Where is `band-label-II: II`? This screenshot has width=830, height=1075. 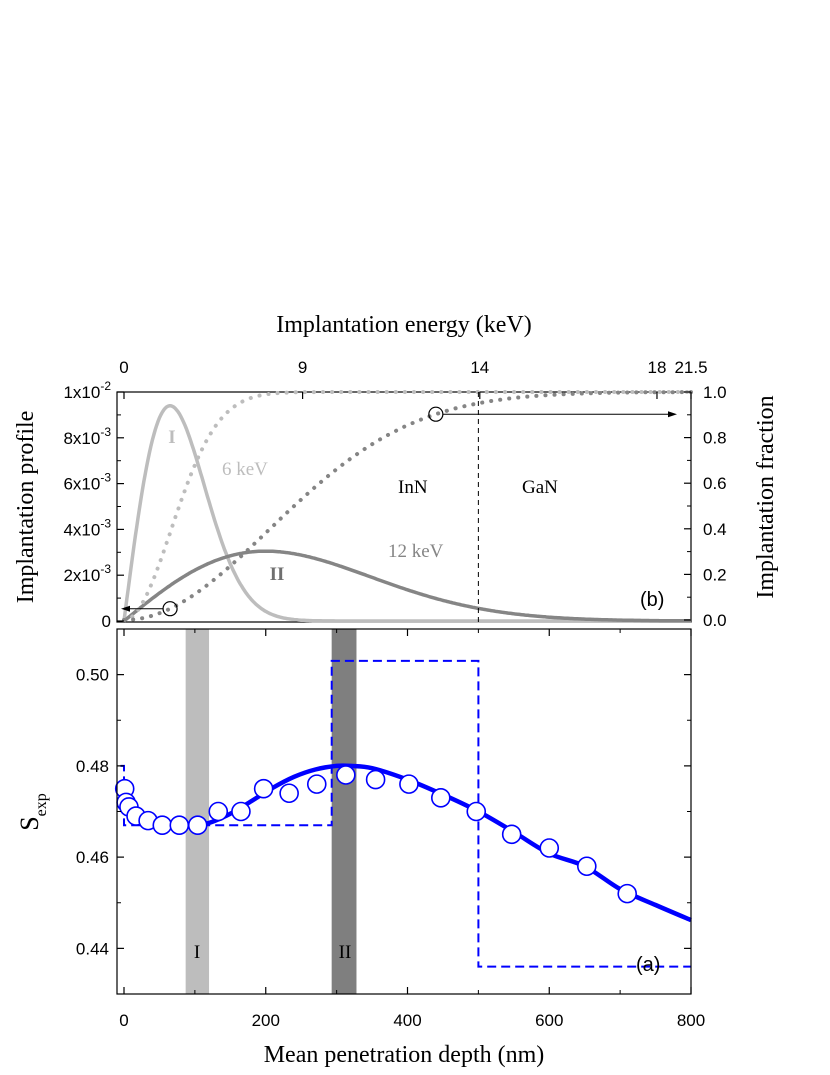 band-label-II: II is located at coordinates (345, 952).